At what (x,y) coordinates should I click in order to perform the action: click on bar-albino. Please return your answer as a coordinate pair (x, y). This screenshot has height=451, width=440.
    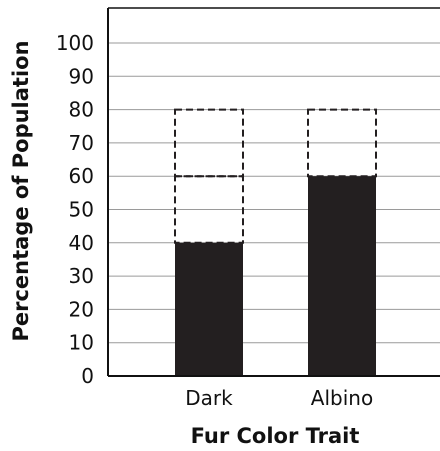
    Looking at the image, I should click on (342, 276).